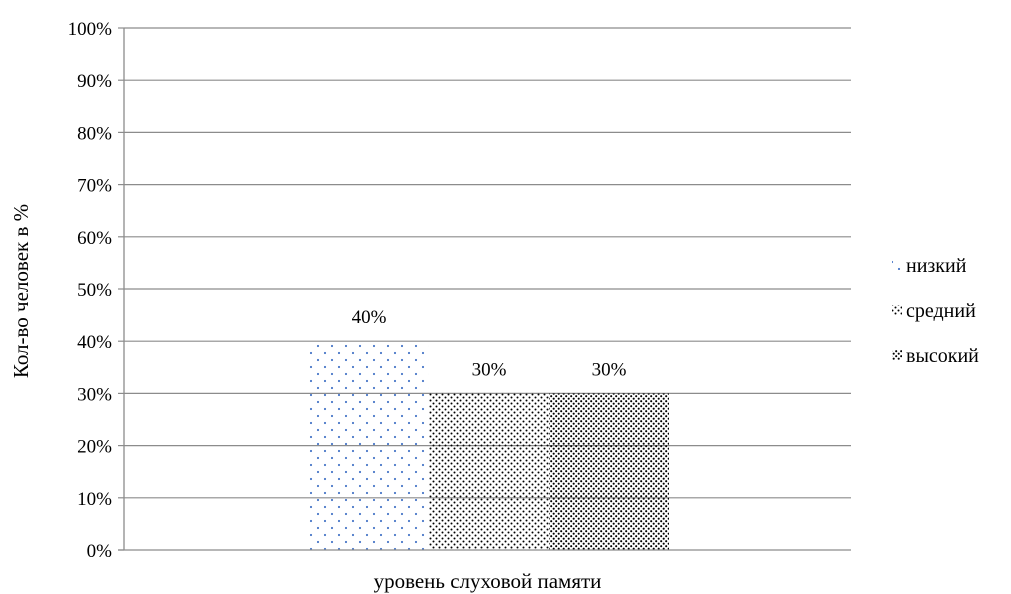 This screenshot has width=1011, height=594. What do you see at coordinates (100, 551) in the screenshot?
I see `y-tick-label: 0%` at bounding box center [100, 551].